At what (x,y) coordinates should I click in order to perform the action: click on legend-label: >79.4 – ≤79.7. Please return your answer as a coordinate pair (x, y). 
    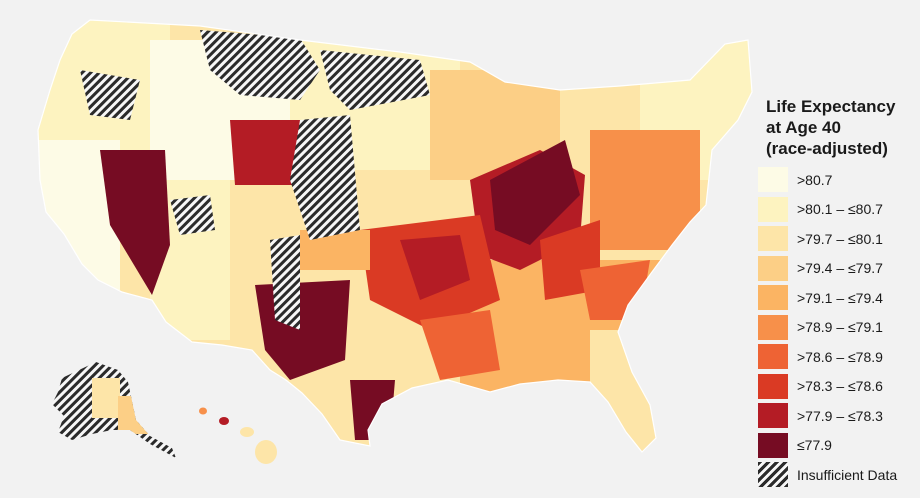
    Looking at the image, I should click on (840, 268).